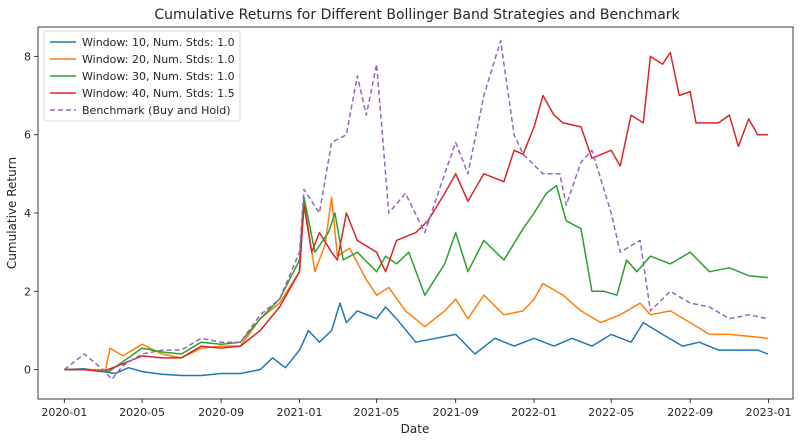 The width and height of the screenshot is (800, 443). What do you see at coordinates (27, 213) in the screenshot?
I see `y-tick-label: 4` at bounding box center [27, 213].